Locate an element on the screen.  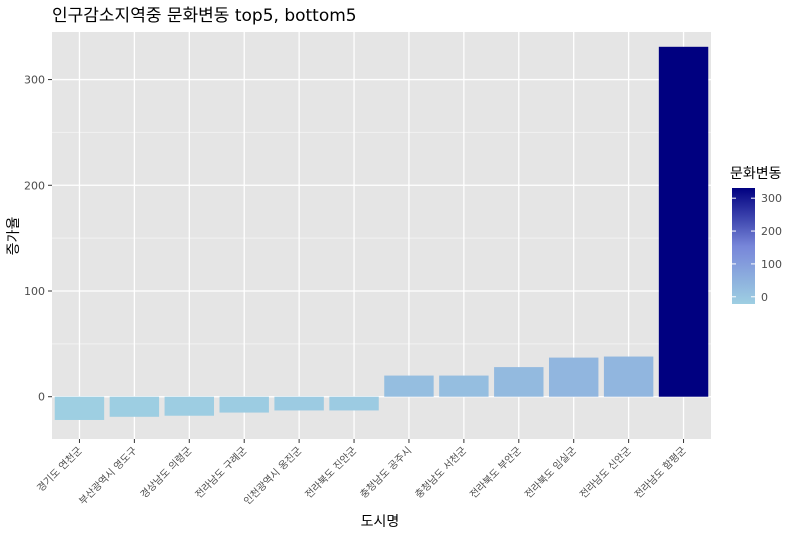
x-axis-title: 도시명 is located at coordinates (380, 522).